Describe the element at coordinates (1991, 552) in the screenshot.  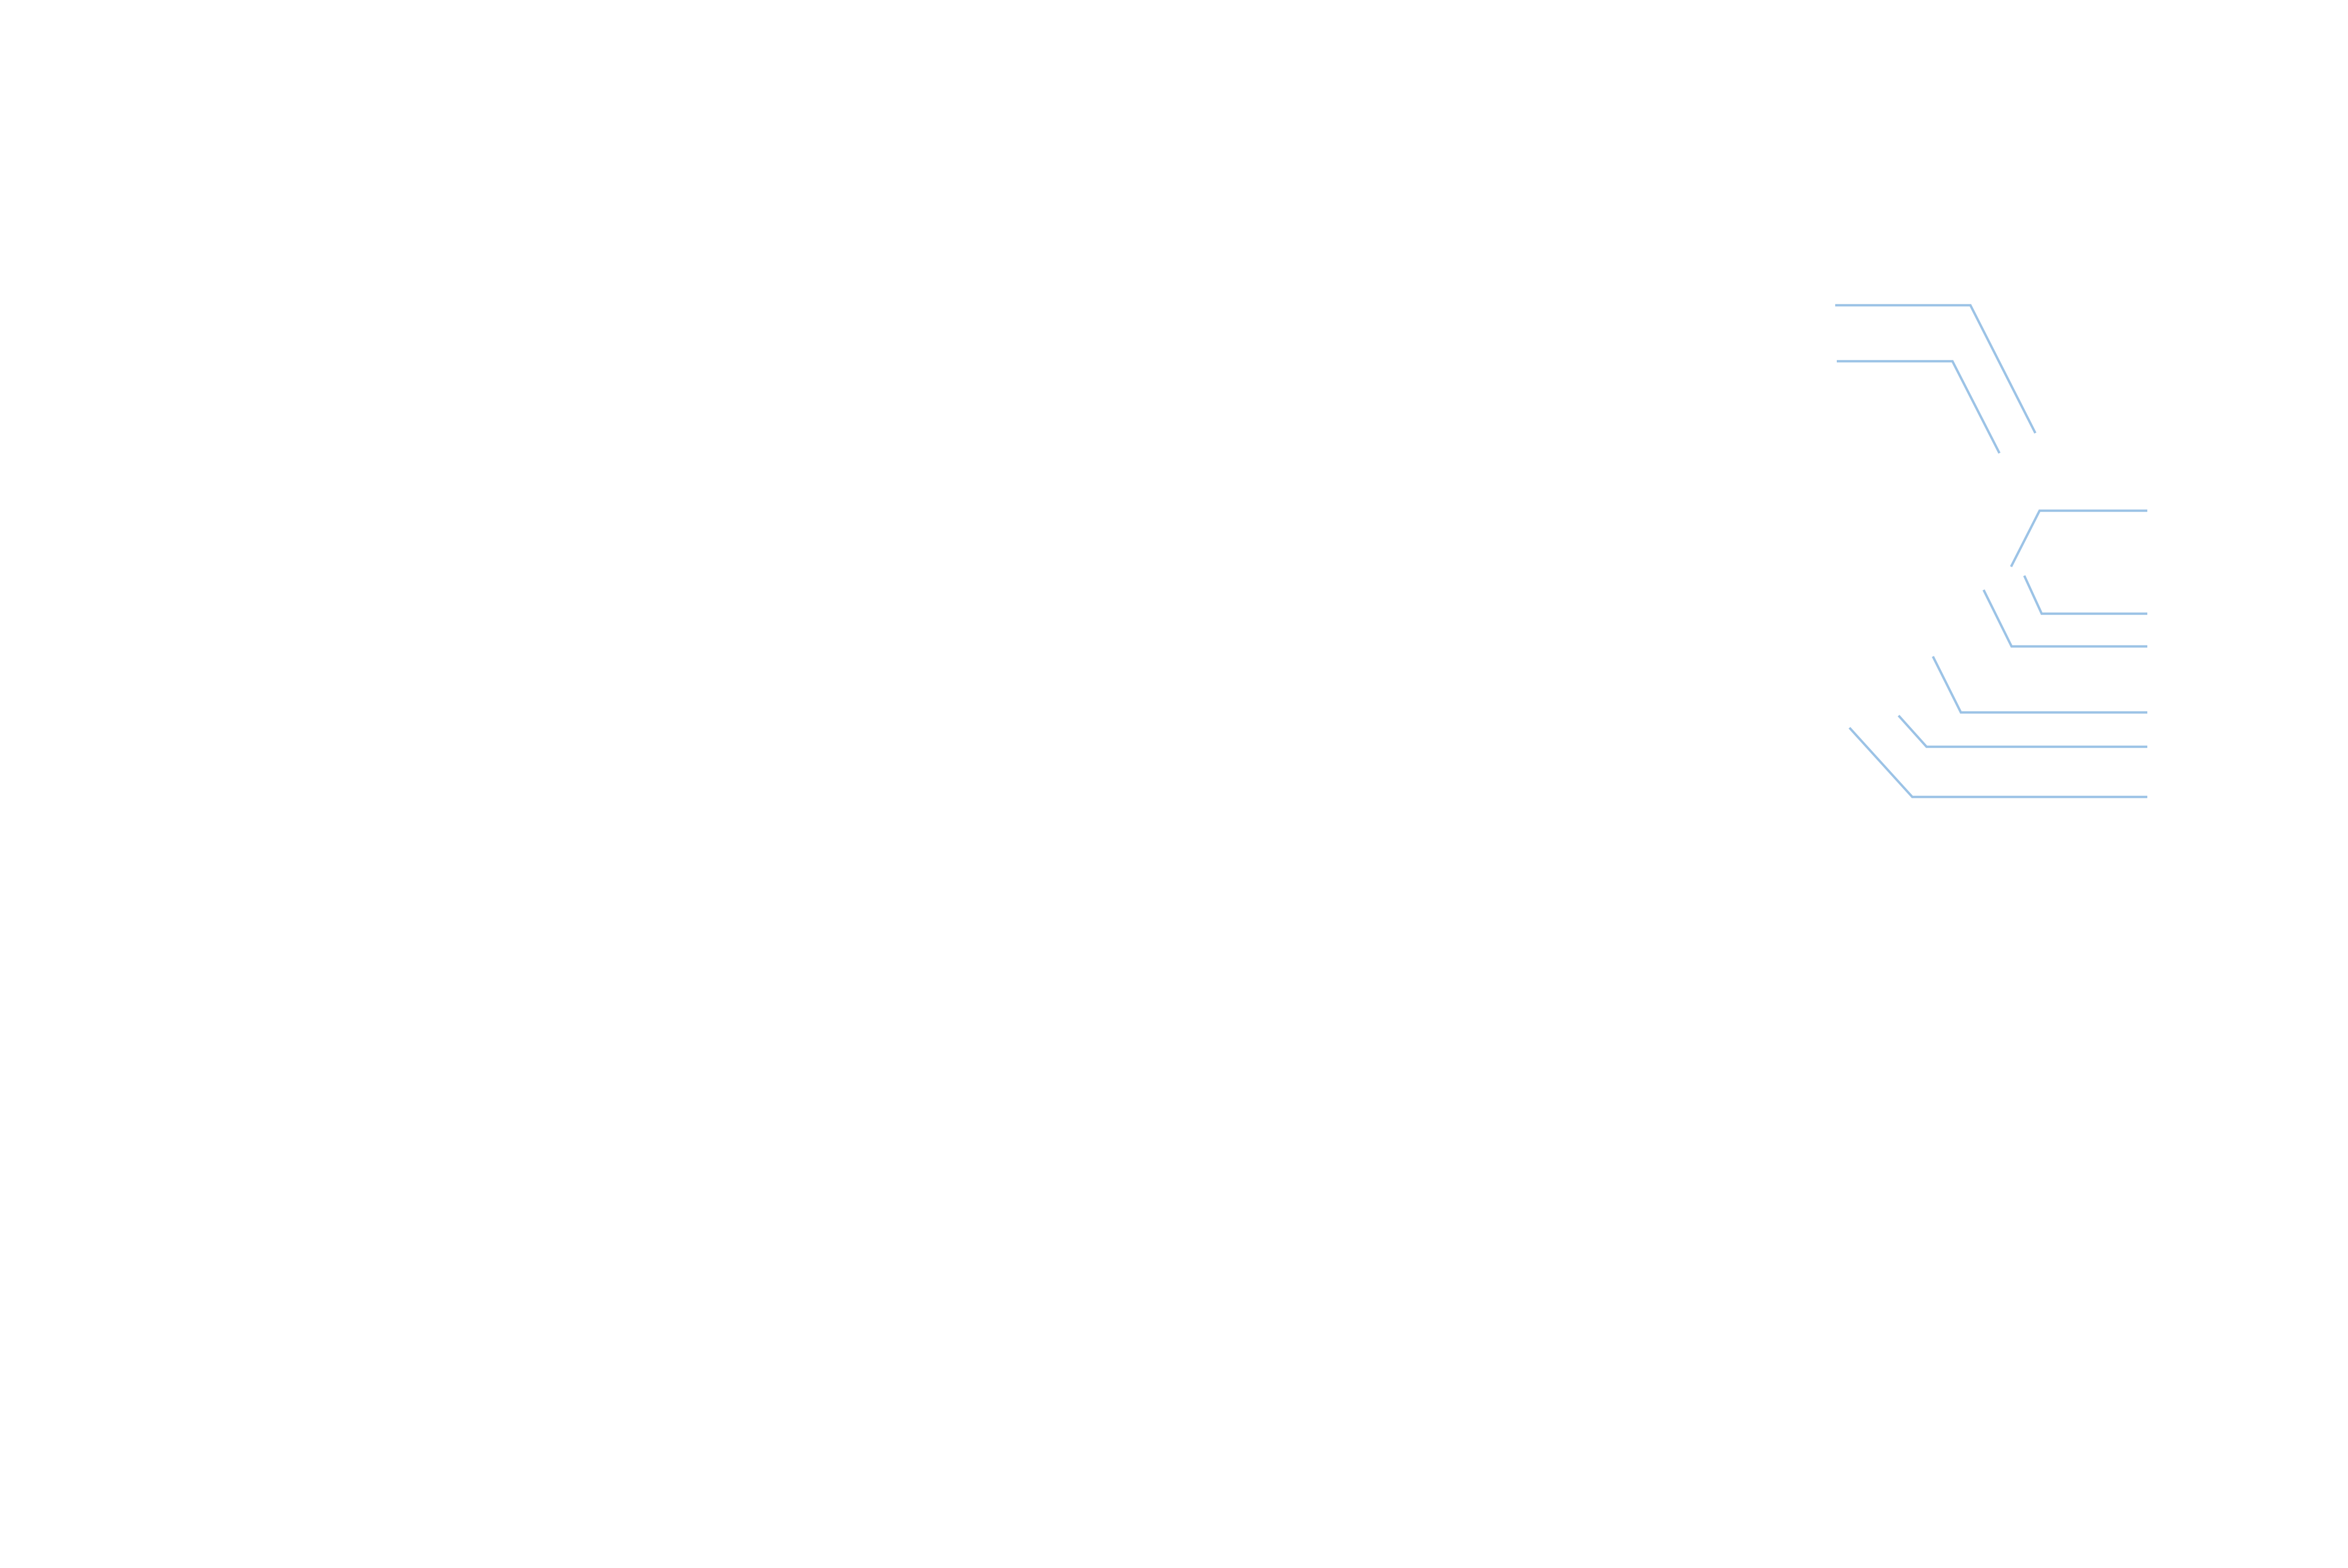
I see `connector-group` at that location.